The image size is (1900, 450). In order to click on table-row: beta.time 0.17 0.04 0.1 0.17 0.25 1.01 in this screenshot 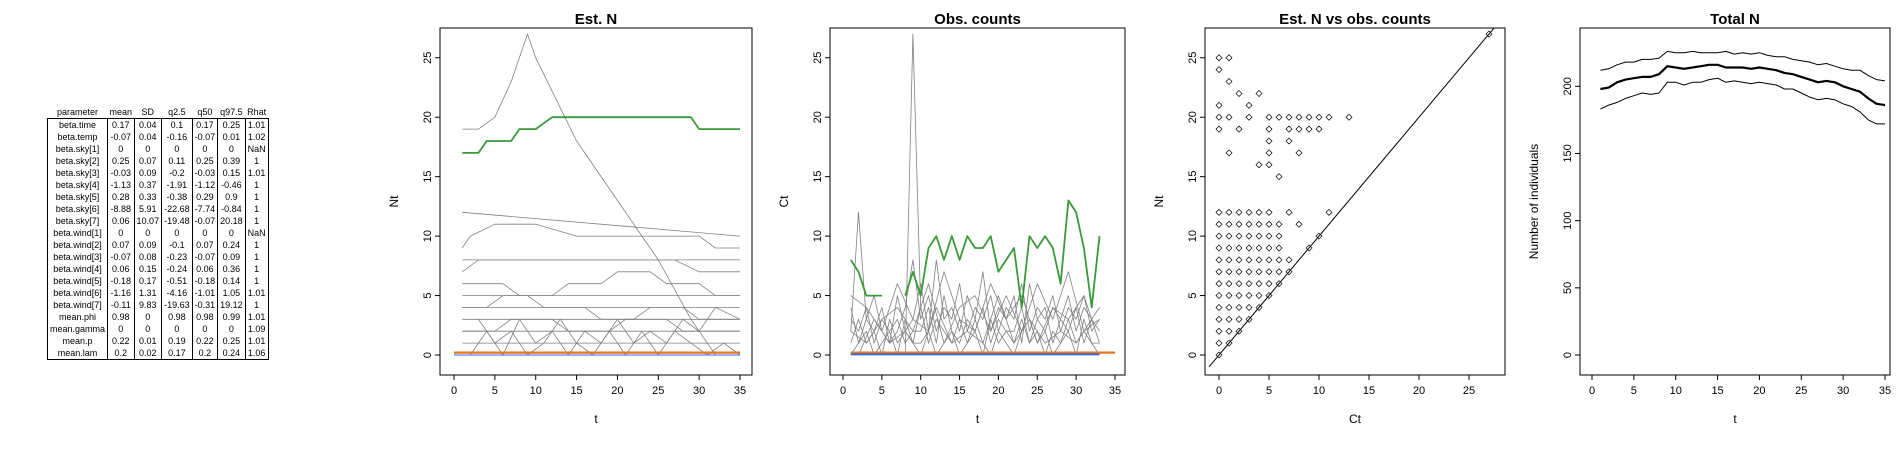, I will do `click(157, 124)`.